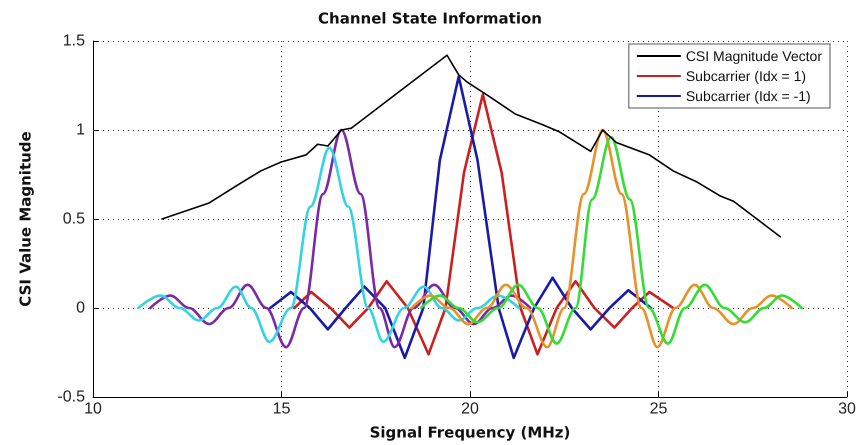 This screenshot has width=860, height=445. What do you see at coordinates (754, 56) in the screenshot?
I see `legend-label: CSI Magnitude Vector` at bounding box center [754, 56].